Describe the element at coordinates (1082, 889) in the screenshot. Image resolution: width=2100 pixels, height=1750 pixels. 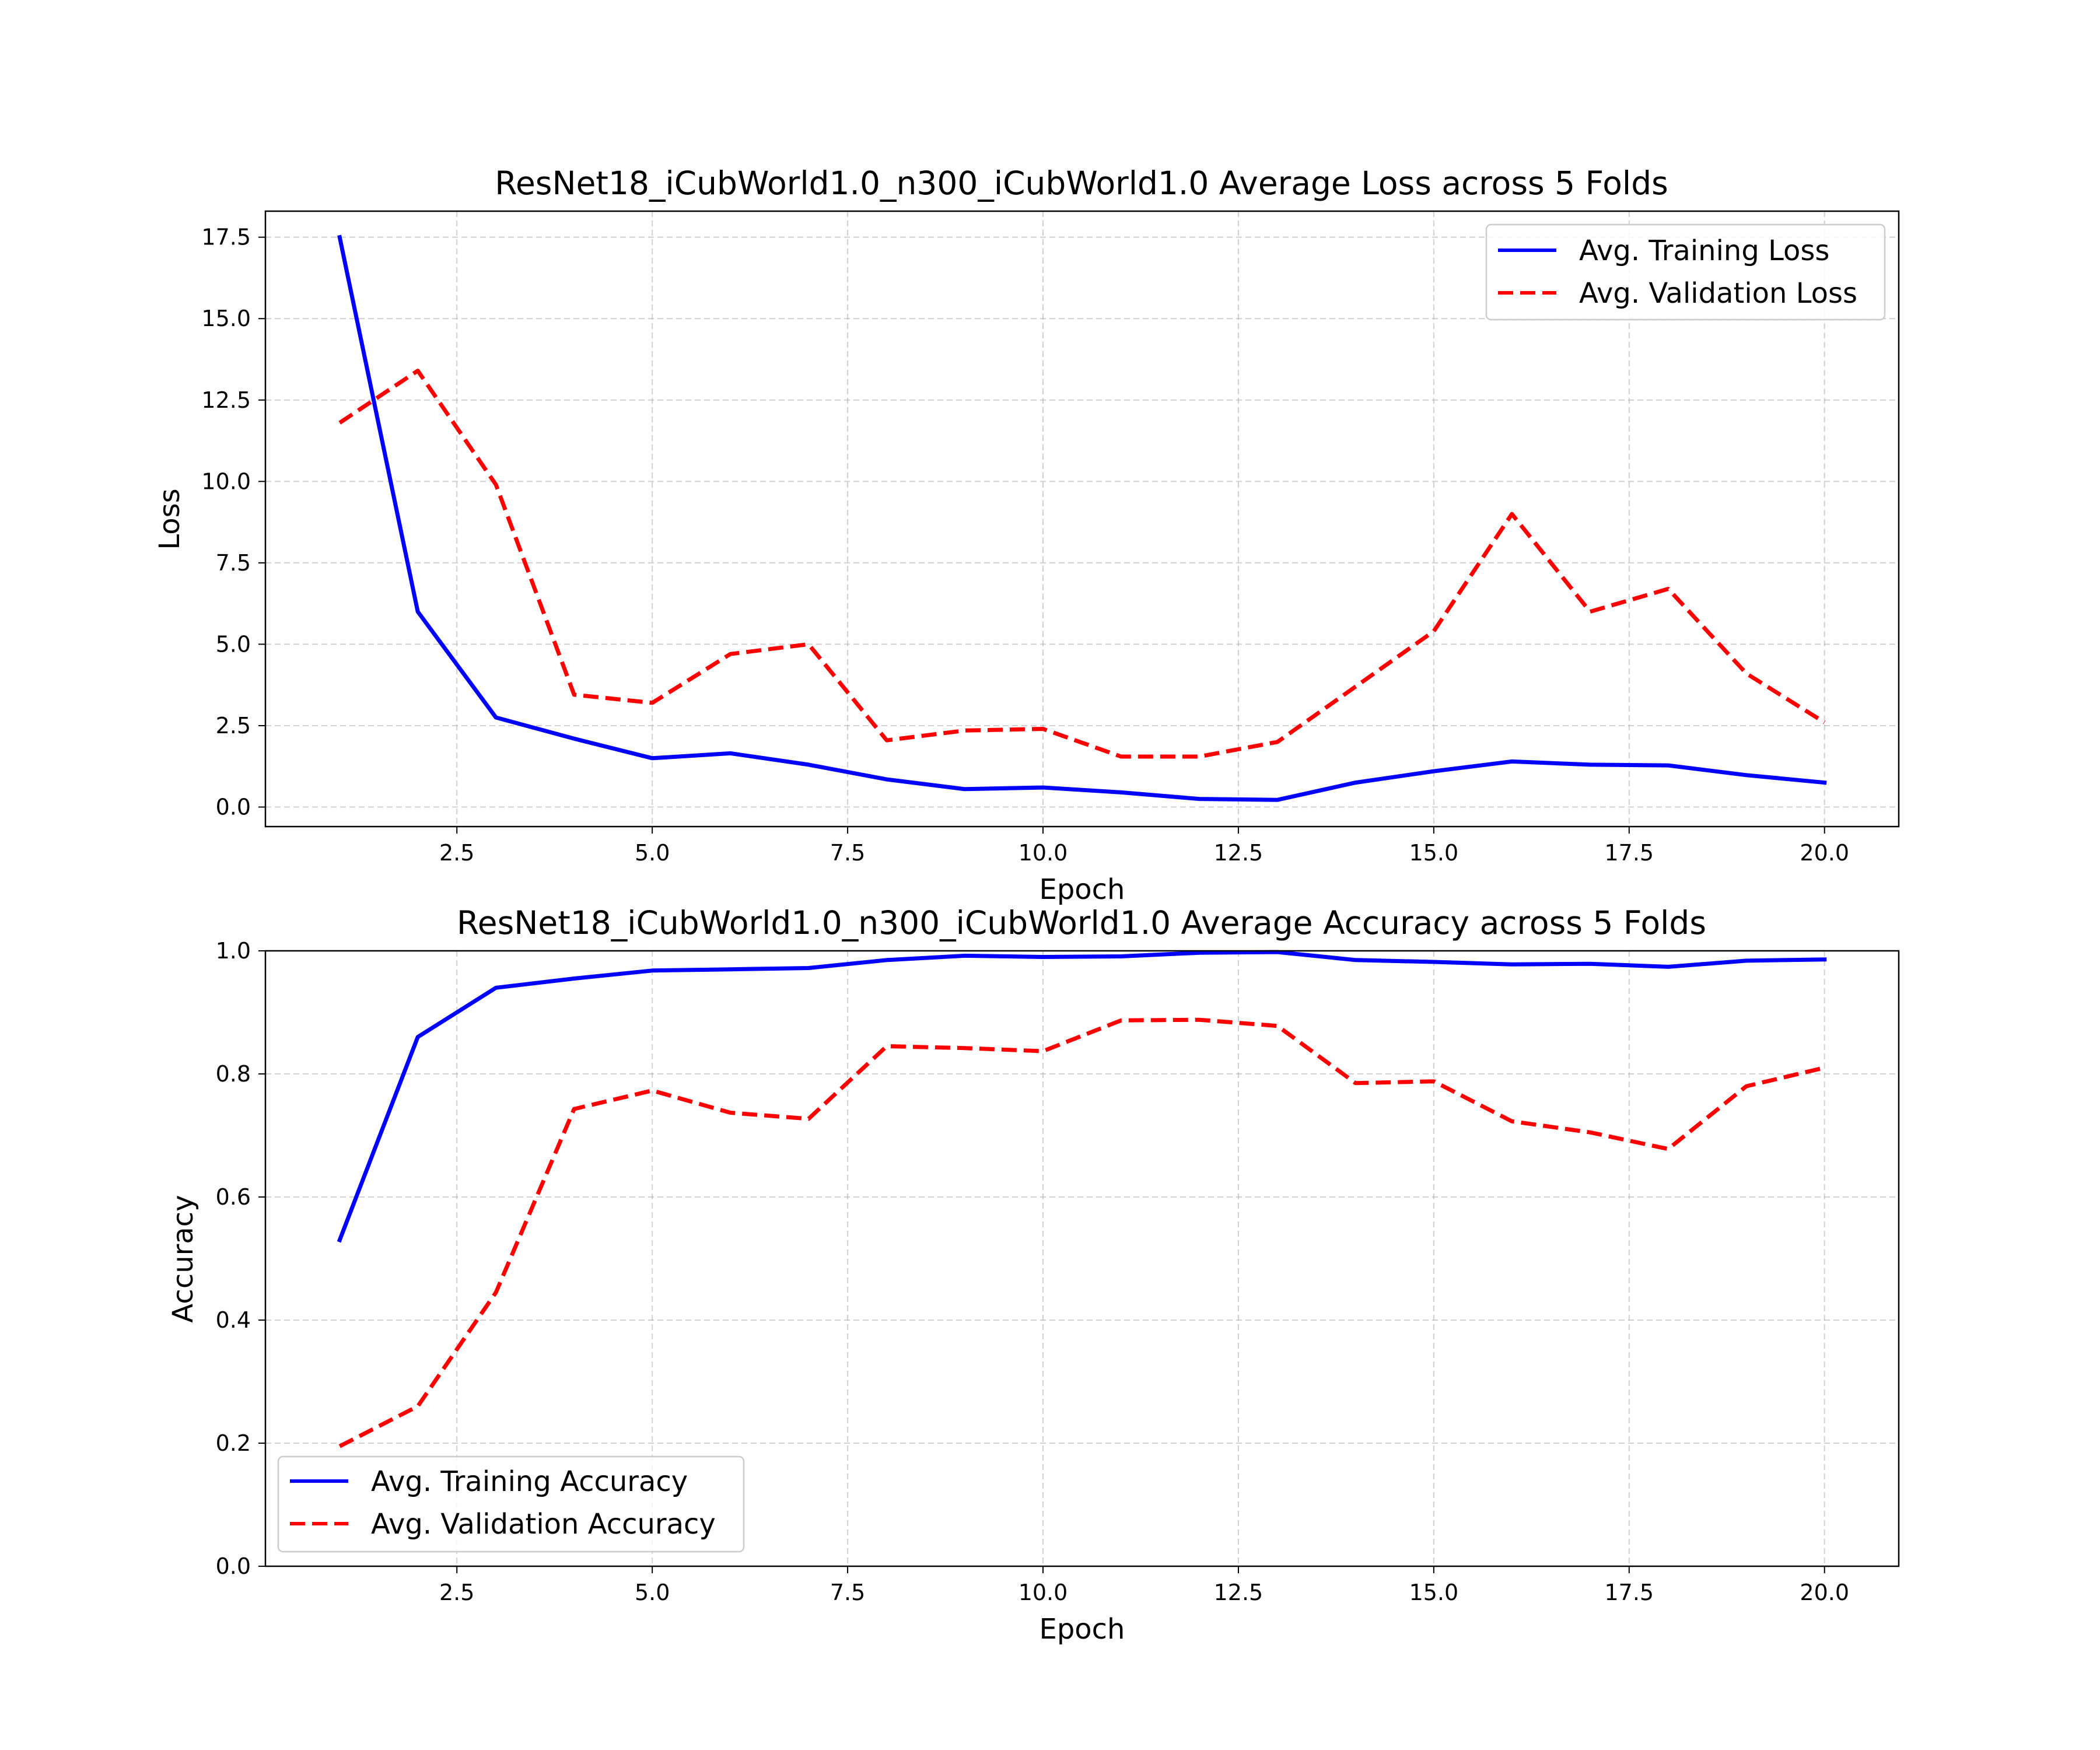
I see `loss-x-axis-label: Epoch` at that location.